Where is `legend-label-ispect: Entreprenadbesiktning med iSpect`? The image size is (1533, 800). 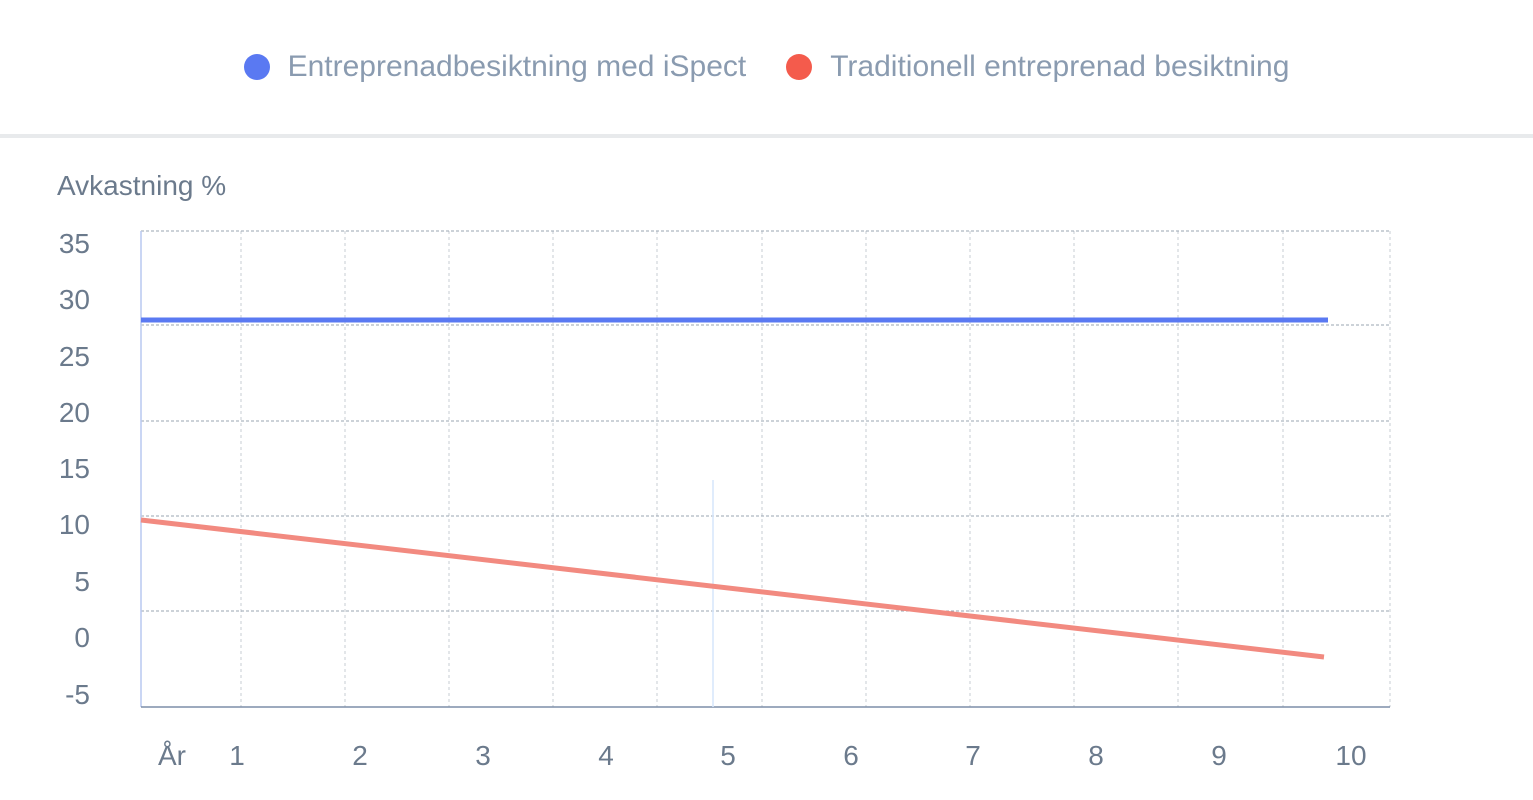
legend-label-ispect: Entreprenadbesiktning med iSpect is located at coordinates (517, 66).